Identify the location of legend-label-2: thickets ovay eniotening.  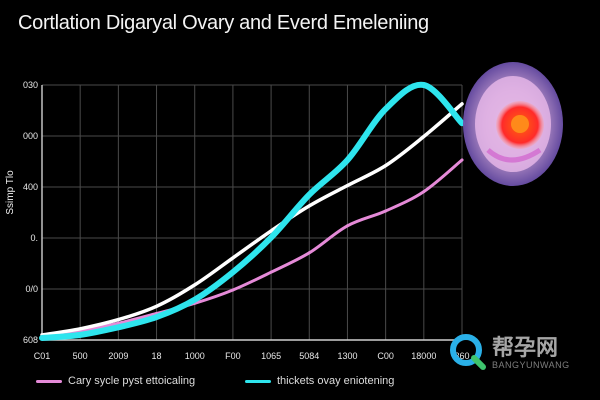
(336, 381).